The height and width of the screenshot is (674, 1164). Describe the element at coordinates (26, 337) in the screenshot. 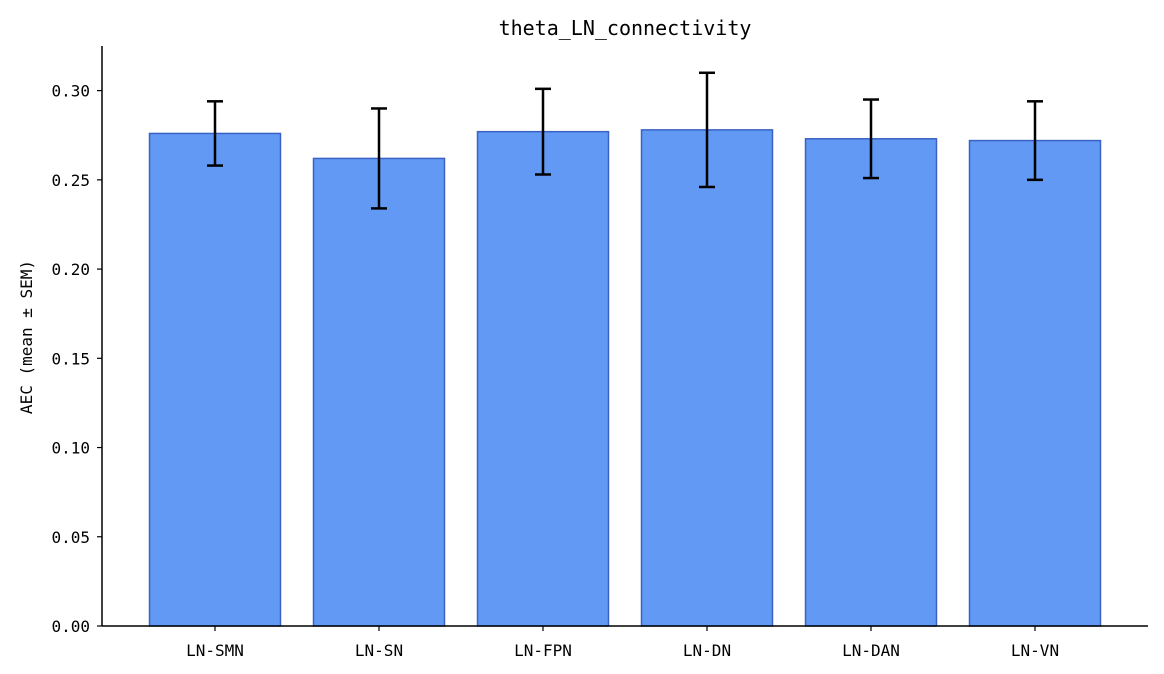

I see `y-axis-label: AEC (mean ± SEM)` at that location.